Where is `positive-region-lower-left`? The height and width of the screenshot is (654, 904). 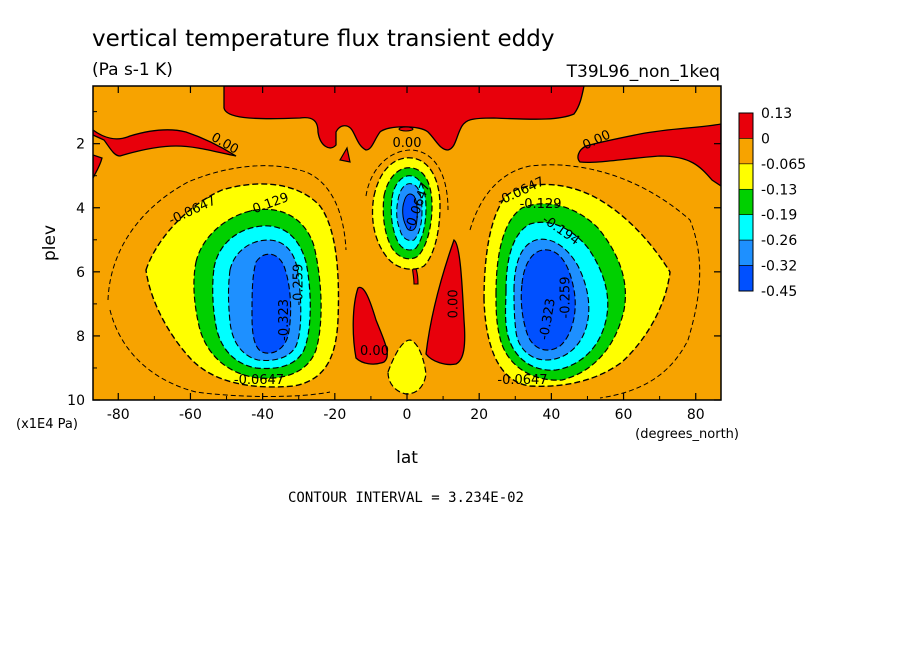
positive-region-lower-left is located at coordinates (370, 325).